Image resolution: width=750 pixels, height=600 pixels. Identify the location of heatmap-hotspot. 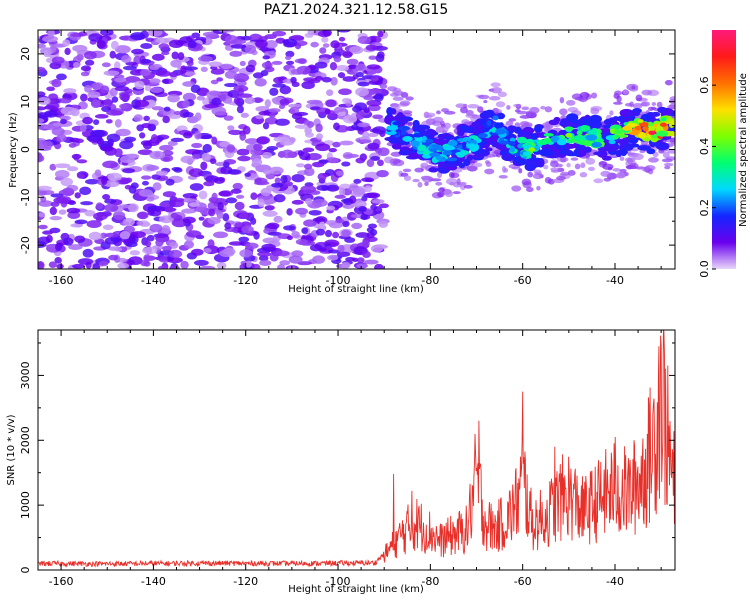
(532, 149).